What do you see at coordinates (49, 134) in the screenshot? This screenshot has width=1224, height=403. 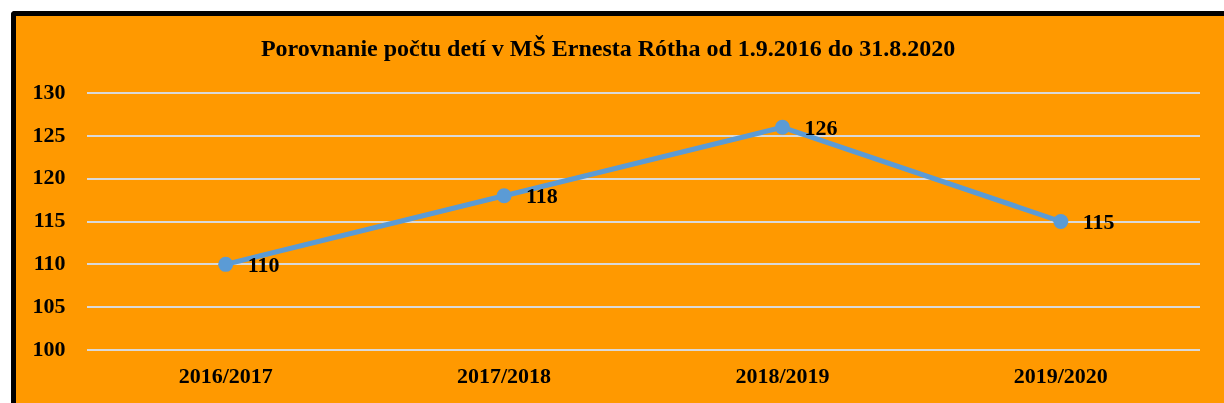 I see `y-tick-label: 125` at bounding box center [49, 134].